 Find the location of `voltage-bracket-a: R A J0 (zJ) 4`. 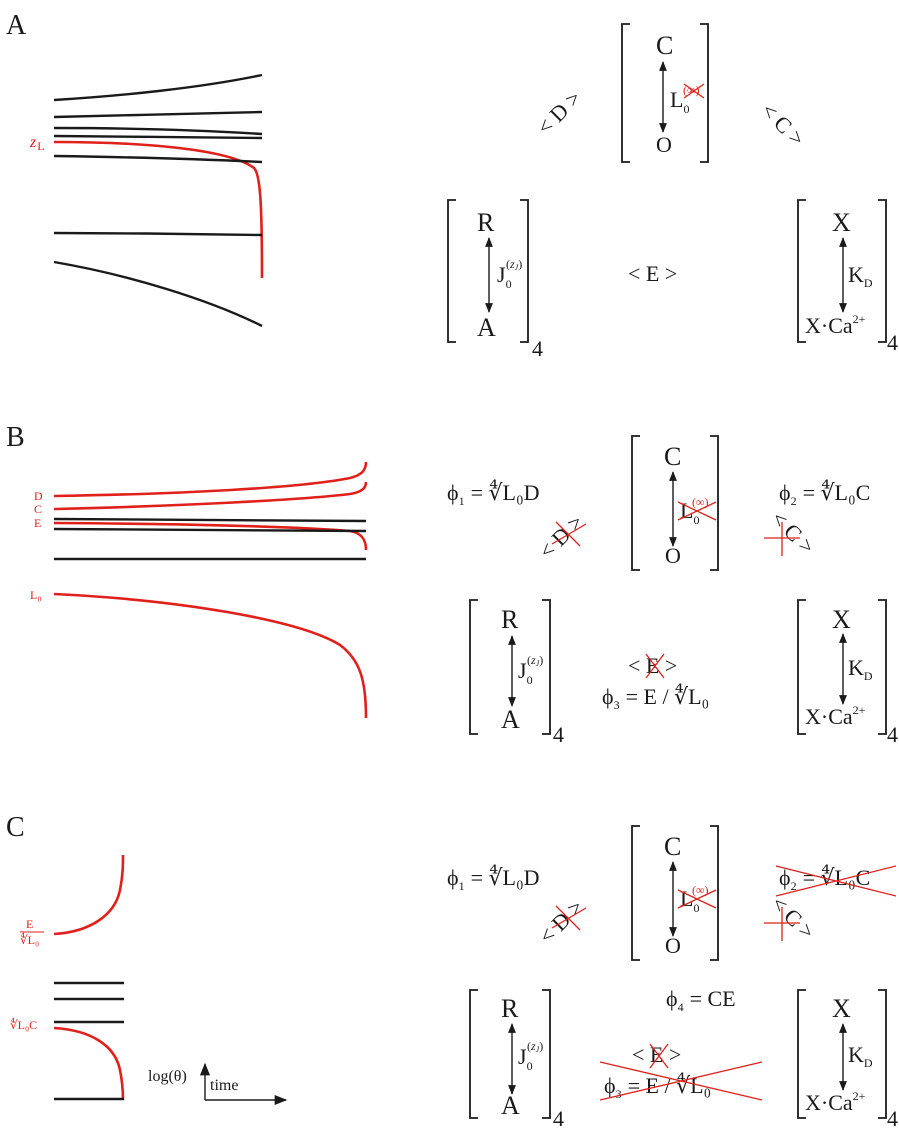

voltage-bracket-a: R A J0 (zJ) 4 is located at coordinates (495, 280).